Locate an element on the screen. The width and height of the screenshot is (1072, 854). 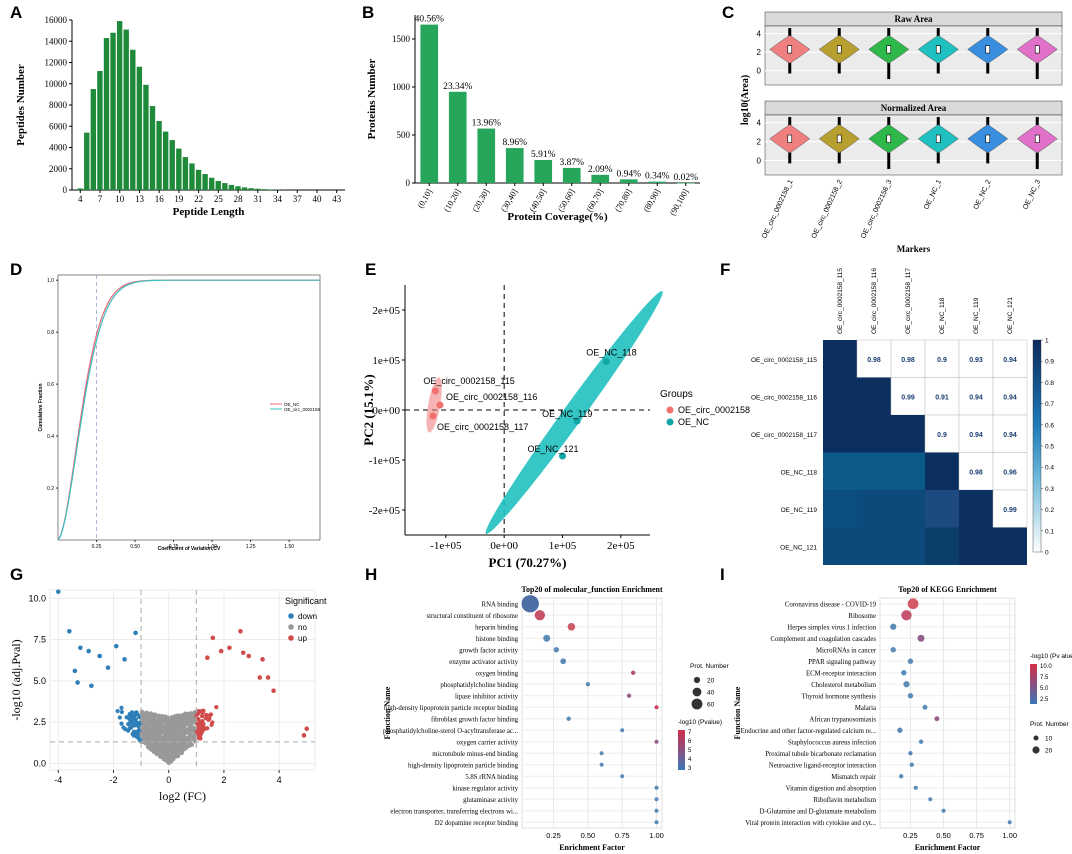
y-tick-label: 2 is located at coordinates (759, 142).